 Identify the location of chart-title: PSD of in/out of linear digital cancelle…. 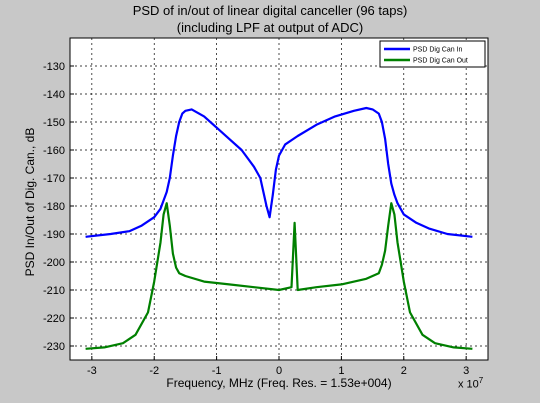
(270, 19).